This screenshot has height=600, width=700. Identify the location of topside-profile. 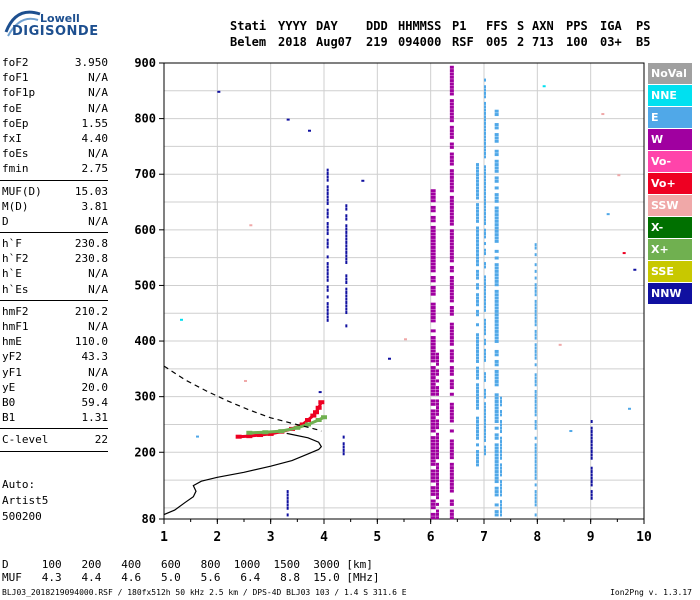
(242, 398).